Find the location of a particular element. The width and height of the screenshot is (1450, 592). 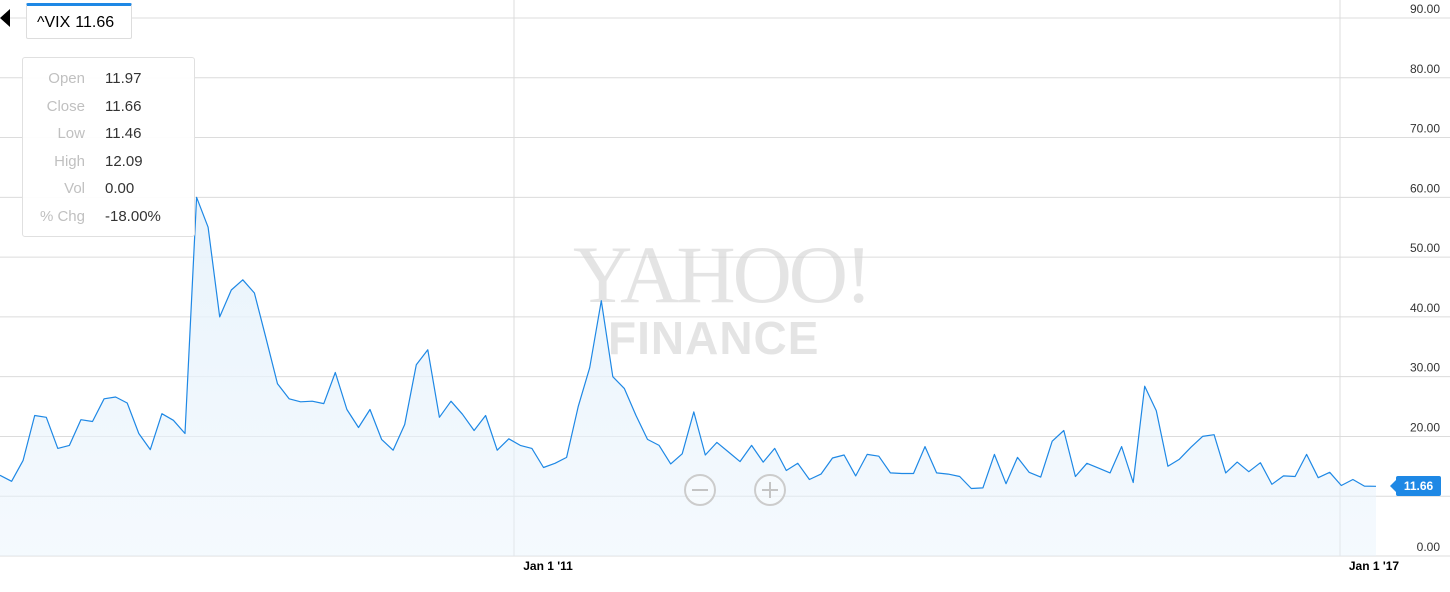

ohlc-row-open: Open 11.97 is located at coordinates (108, 79).